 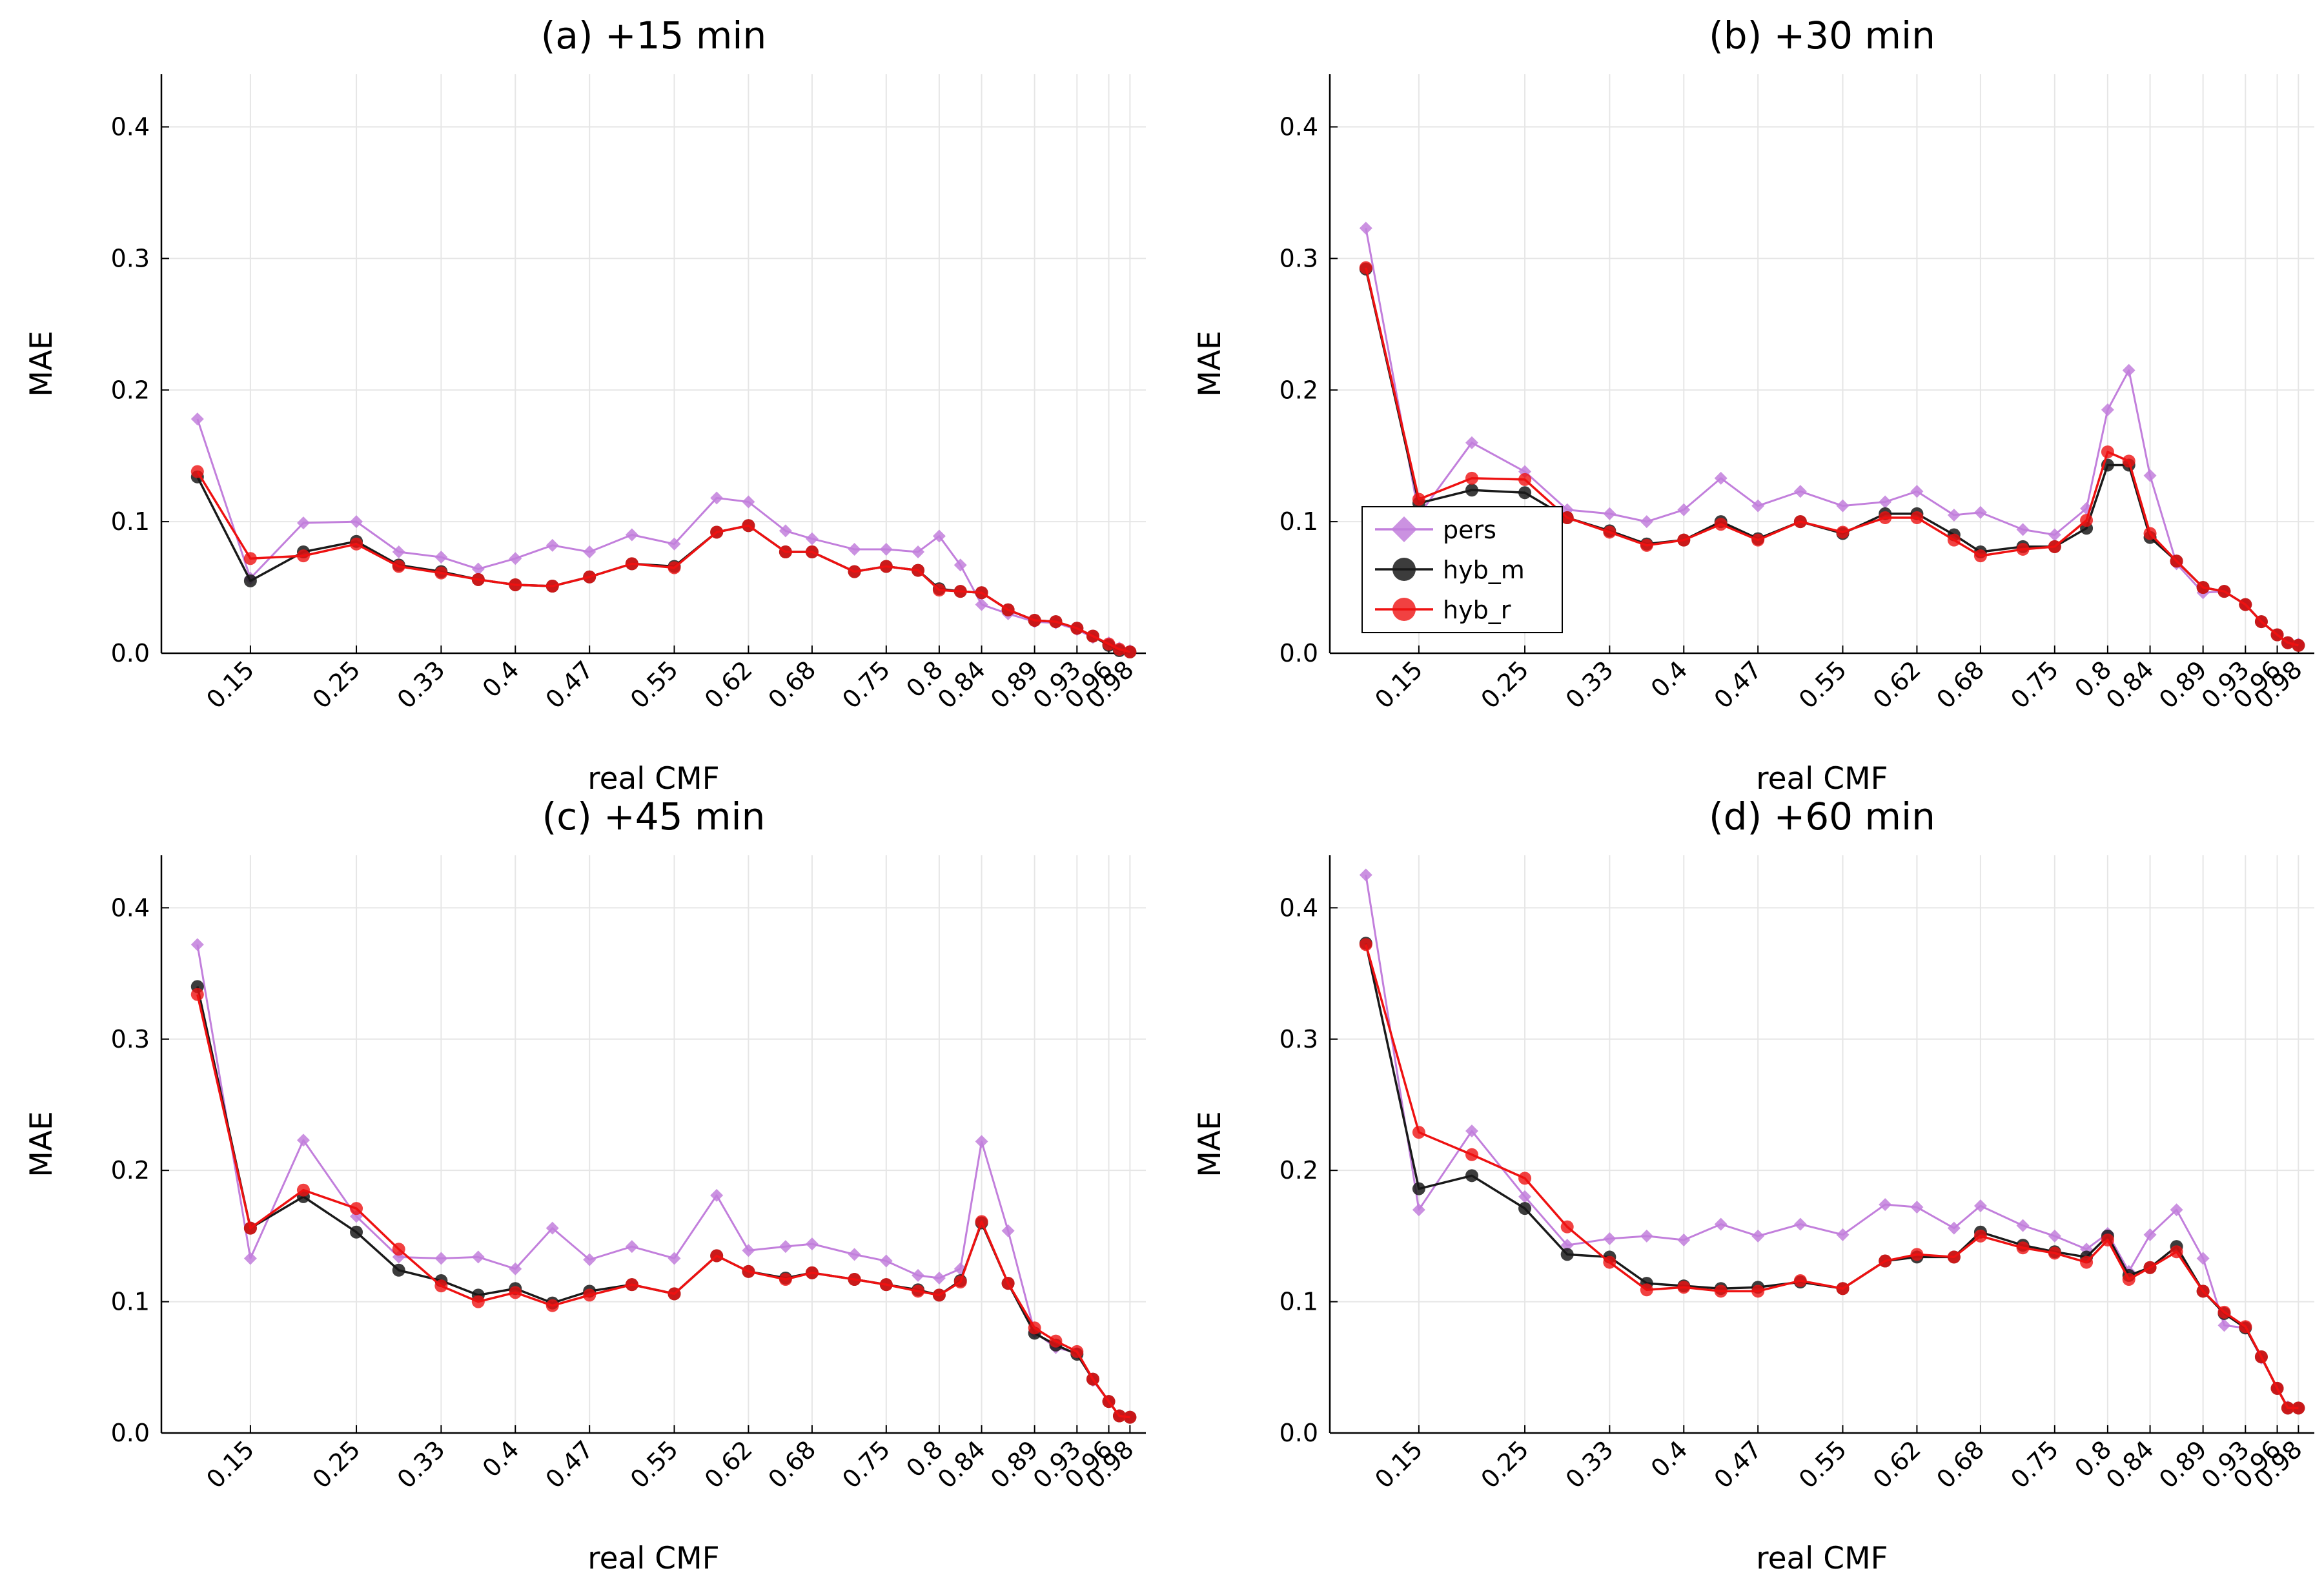 What do you see at coordinates (653, 779) in the screenshot?
I see `x-axis-label: real CMF` at bounding box center [653, 779].